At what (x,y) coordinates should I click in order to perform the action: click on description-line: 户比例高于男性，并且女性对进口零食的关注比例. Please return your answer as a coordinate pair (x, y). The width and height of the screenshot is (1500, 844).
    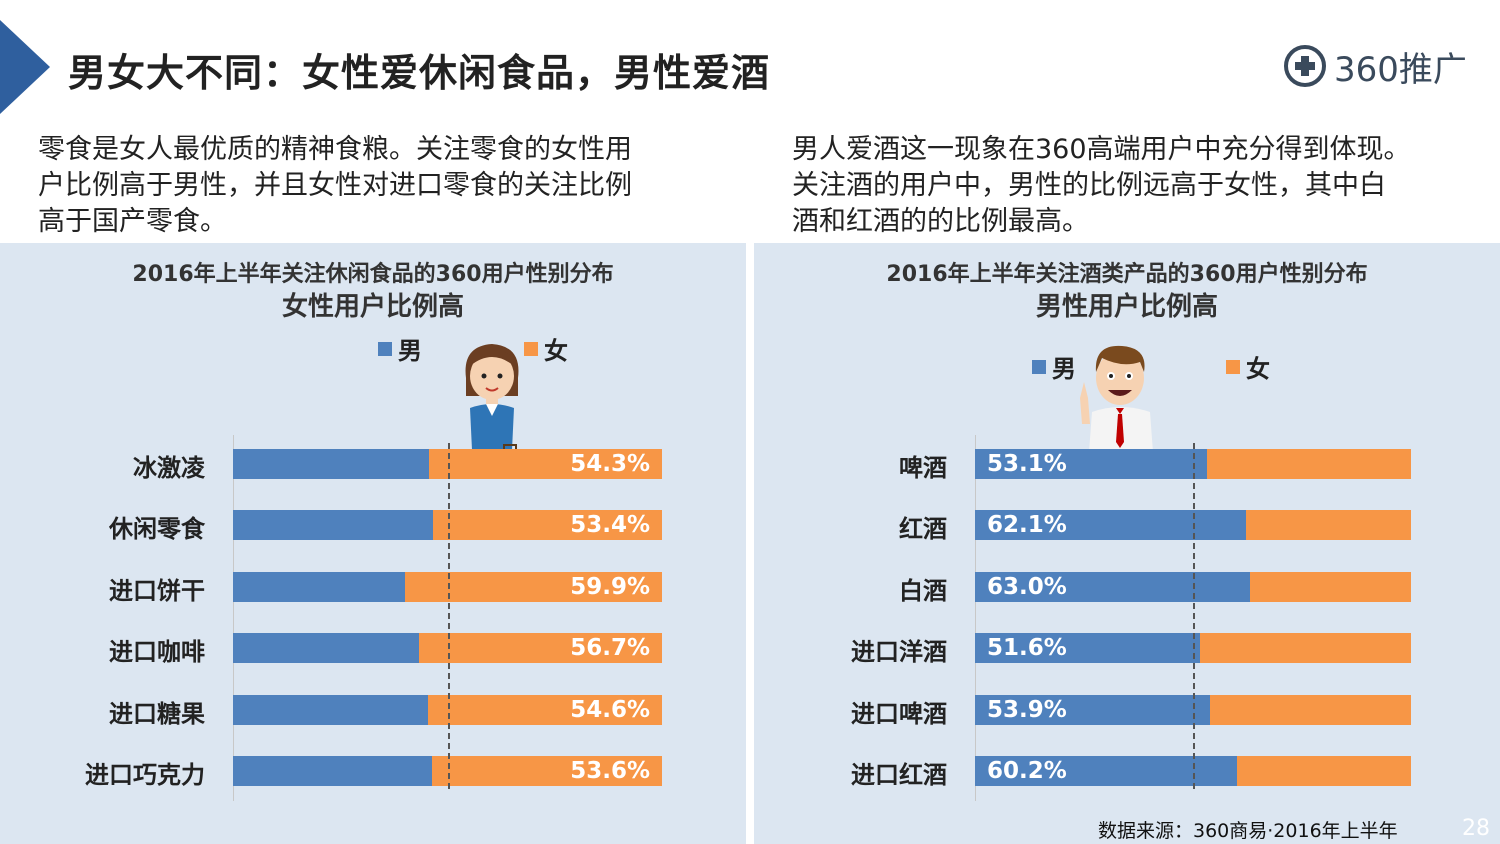
    Looking at the image, I should click on (335, 185).